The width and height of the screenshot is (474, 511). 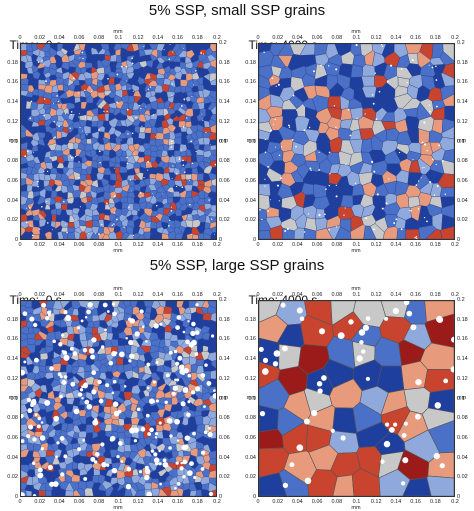 I want to click on y-tick-left-p2: 0, so click(x=254, y=240).